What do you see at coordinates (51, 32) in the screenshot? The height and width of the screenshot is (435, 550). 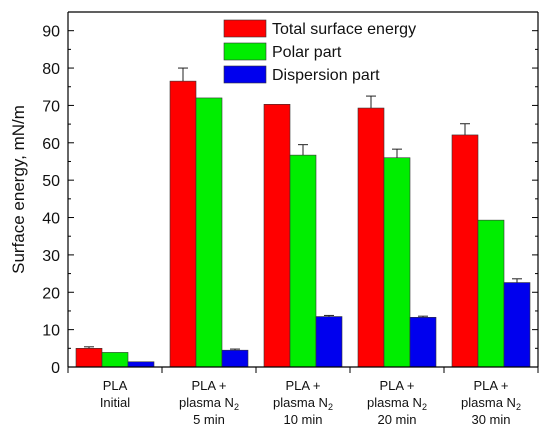 I see `y-tick-label: 90` at bounding box center [51, 32].